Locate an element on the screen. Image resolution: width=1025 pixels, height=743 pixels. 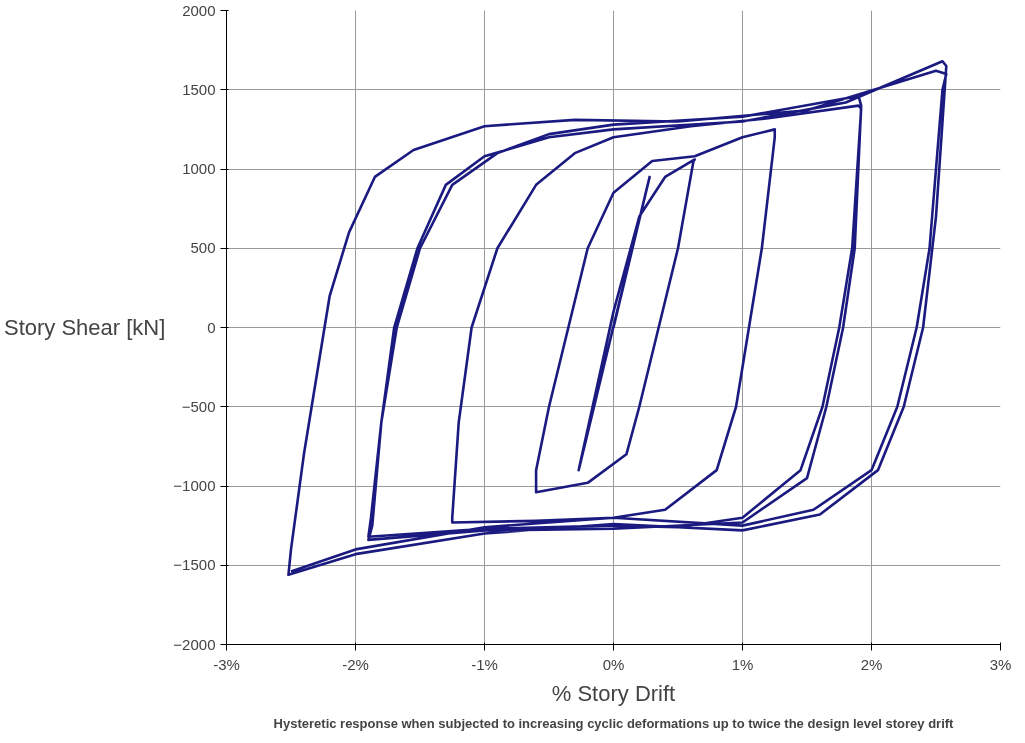
x-tick-label: 3% is located at coordinates (1000, 664).